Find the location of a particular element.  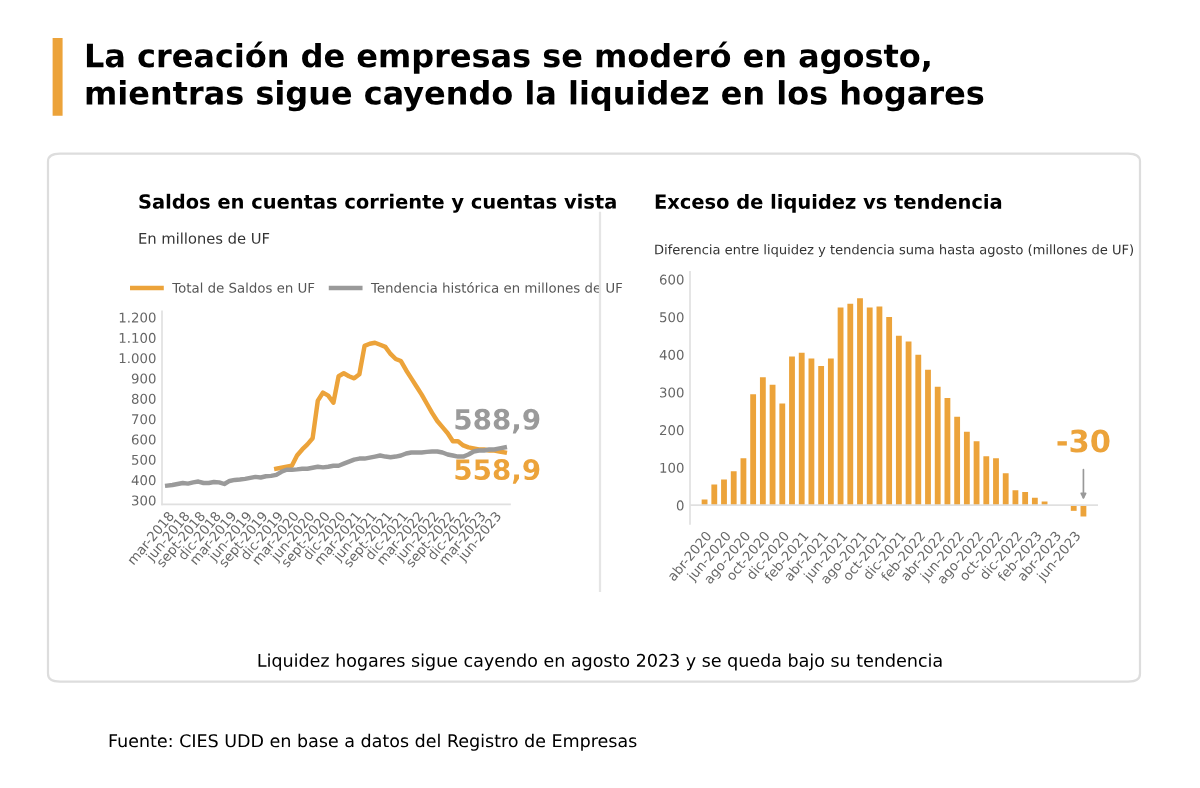

source-note: Fuente: CIES UDD en base a datos del Registro de Empresas is located at coordinates (373, 742).